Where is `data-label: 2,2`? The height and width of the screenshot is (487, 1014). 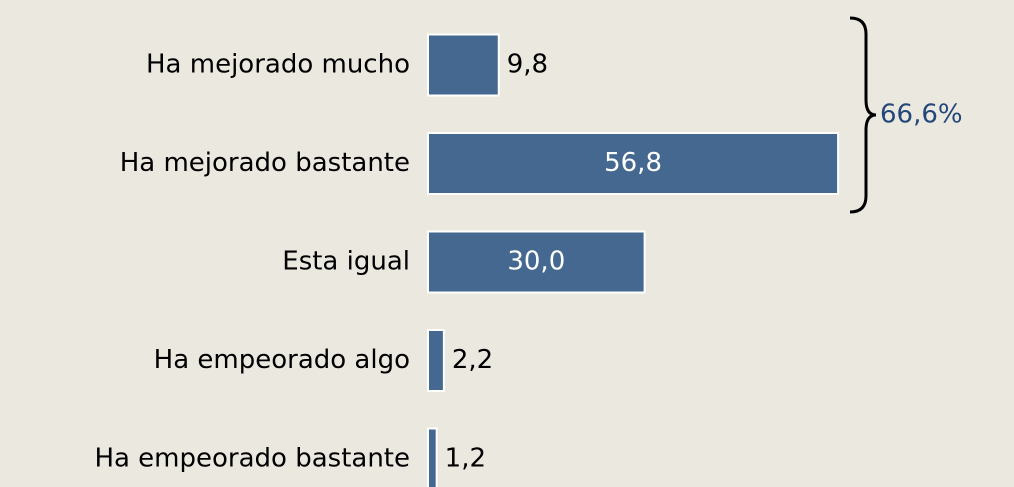
data-label: 2,2 is located at coordinates (472, 360).